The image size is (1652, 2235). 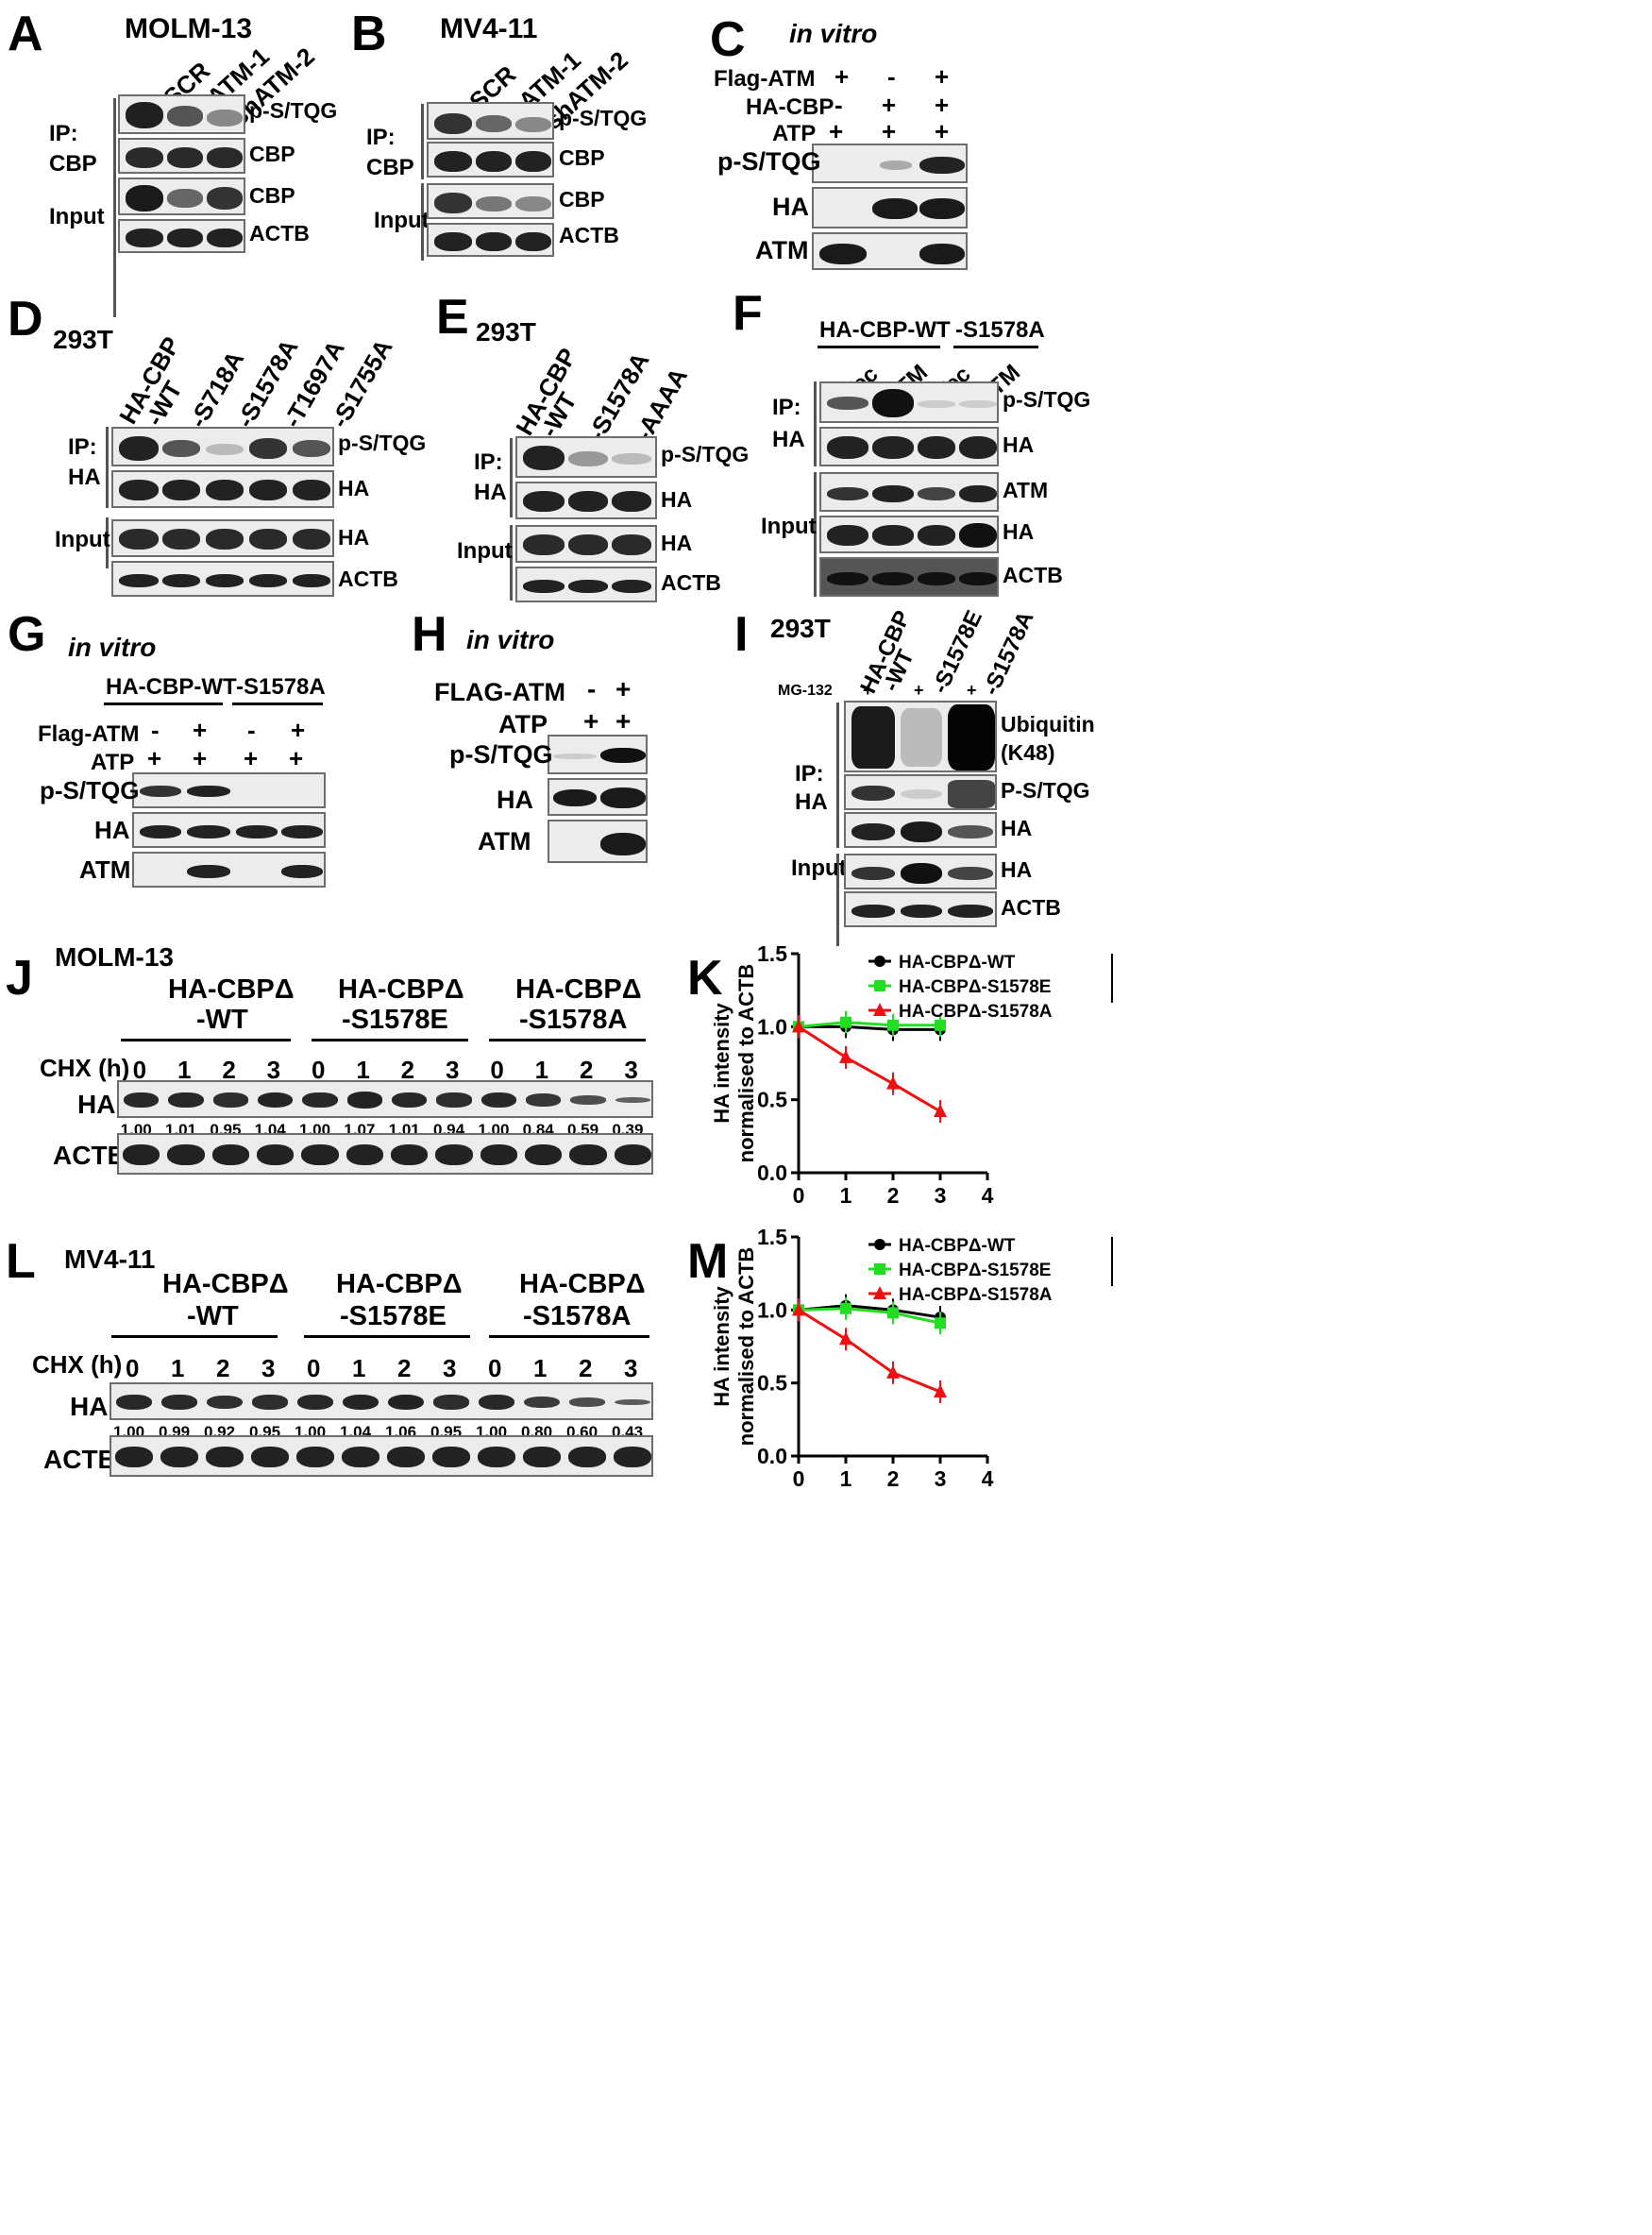 What do you see at coordinates (772, 1100) in the screenshot?
I see `y-tick-label: 0.5` at bounding box center [772, 1100].